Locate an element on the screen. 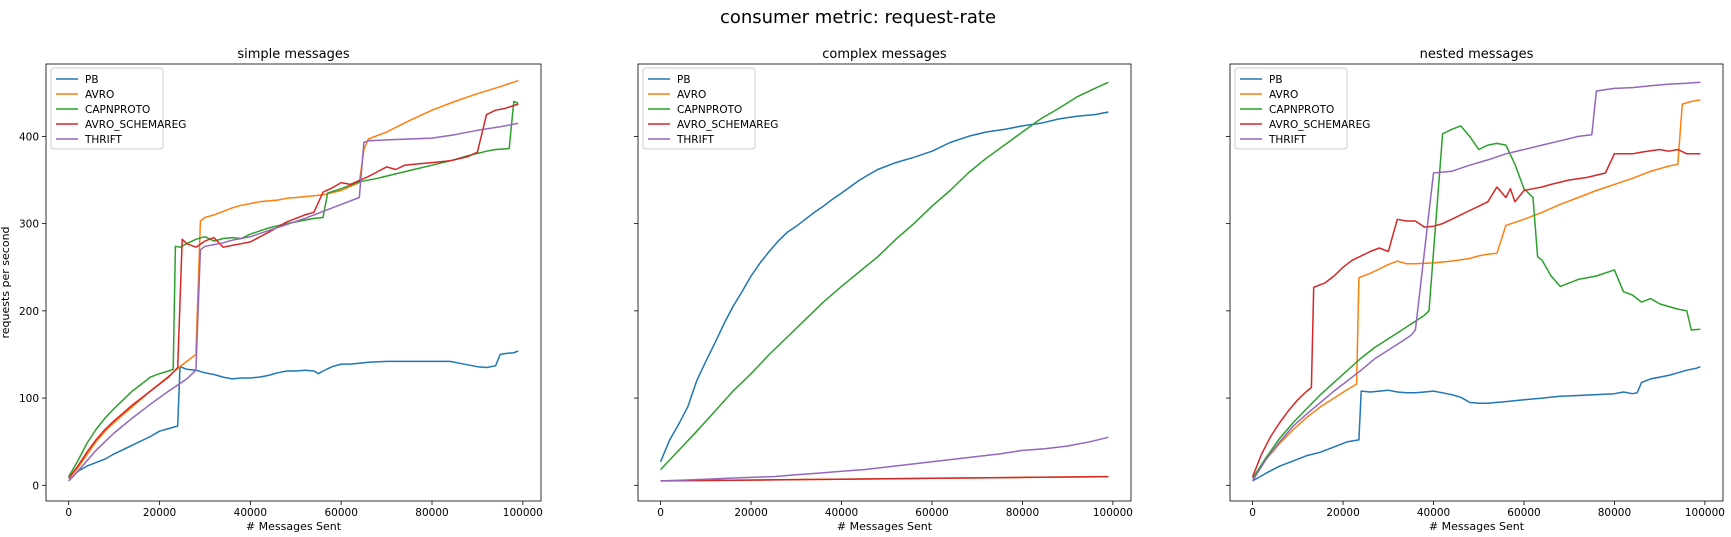  y-tick-label: 300 is located at coordinates (29, 225).